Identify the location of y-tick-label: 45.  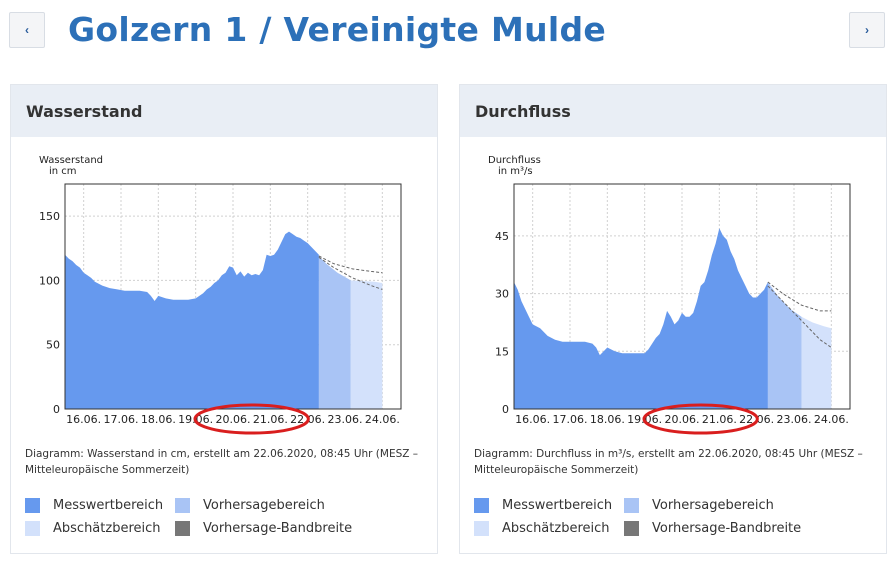
(502, 236).